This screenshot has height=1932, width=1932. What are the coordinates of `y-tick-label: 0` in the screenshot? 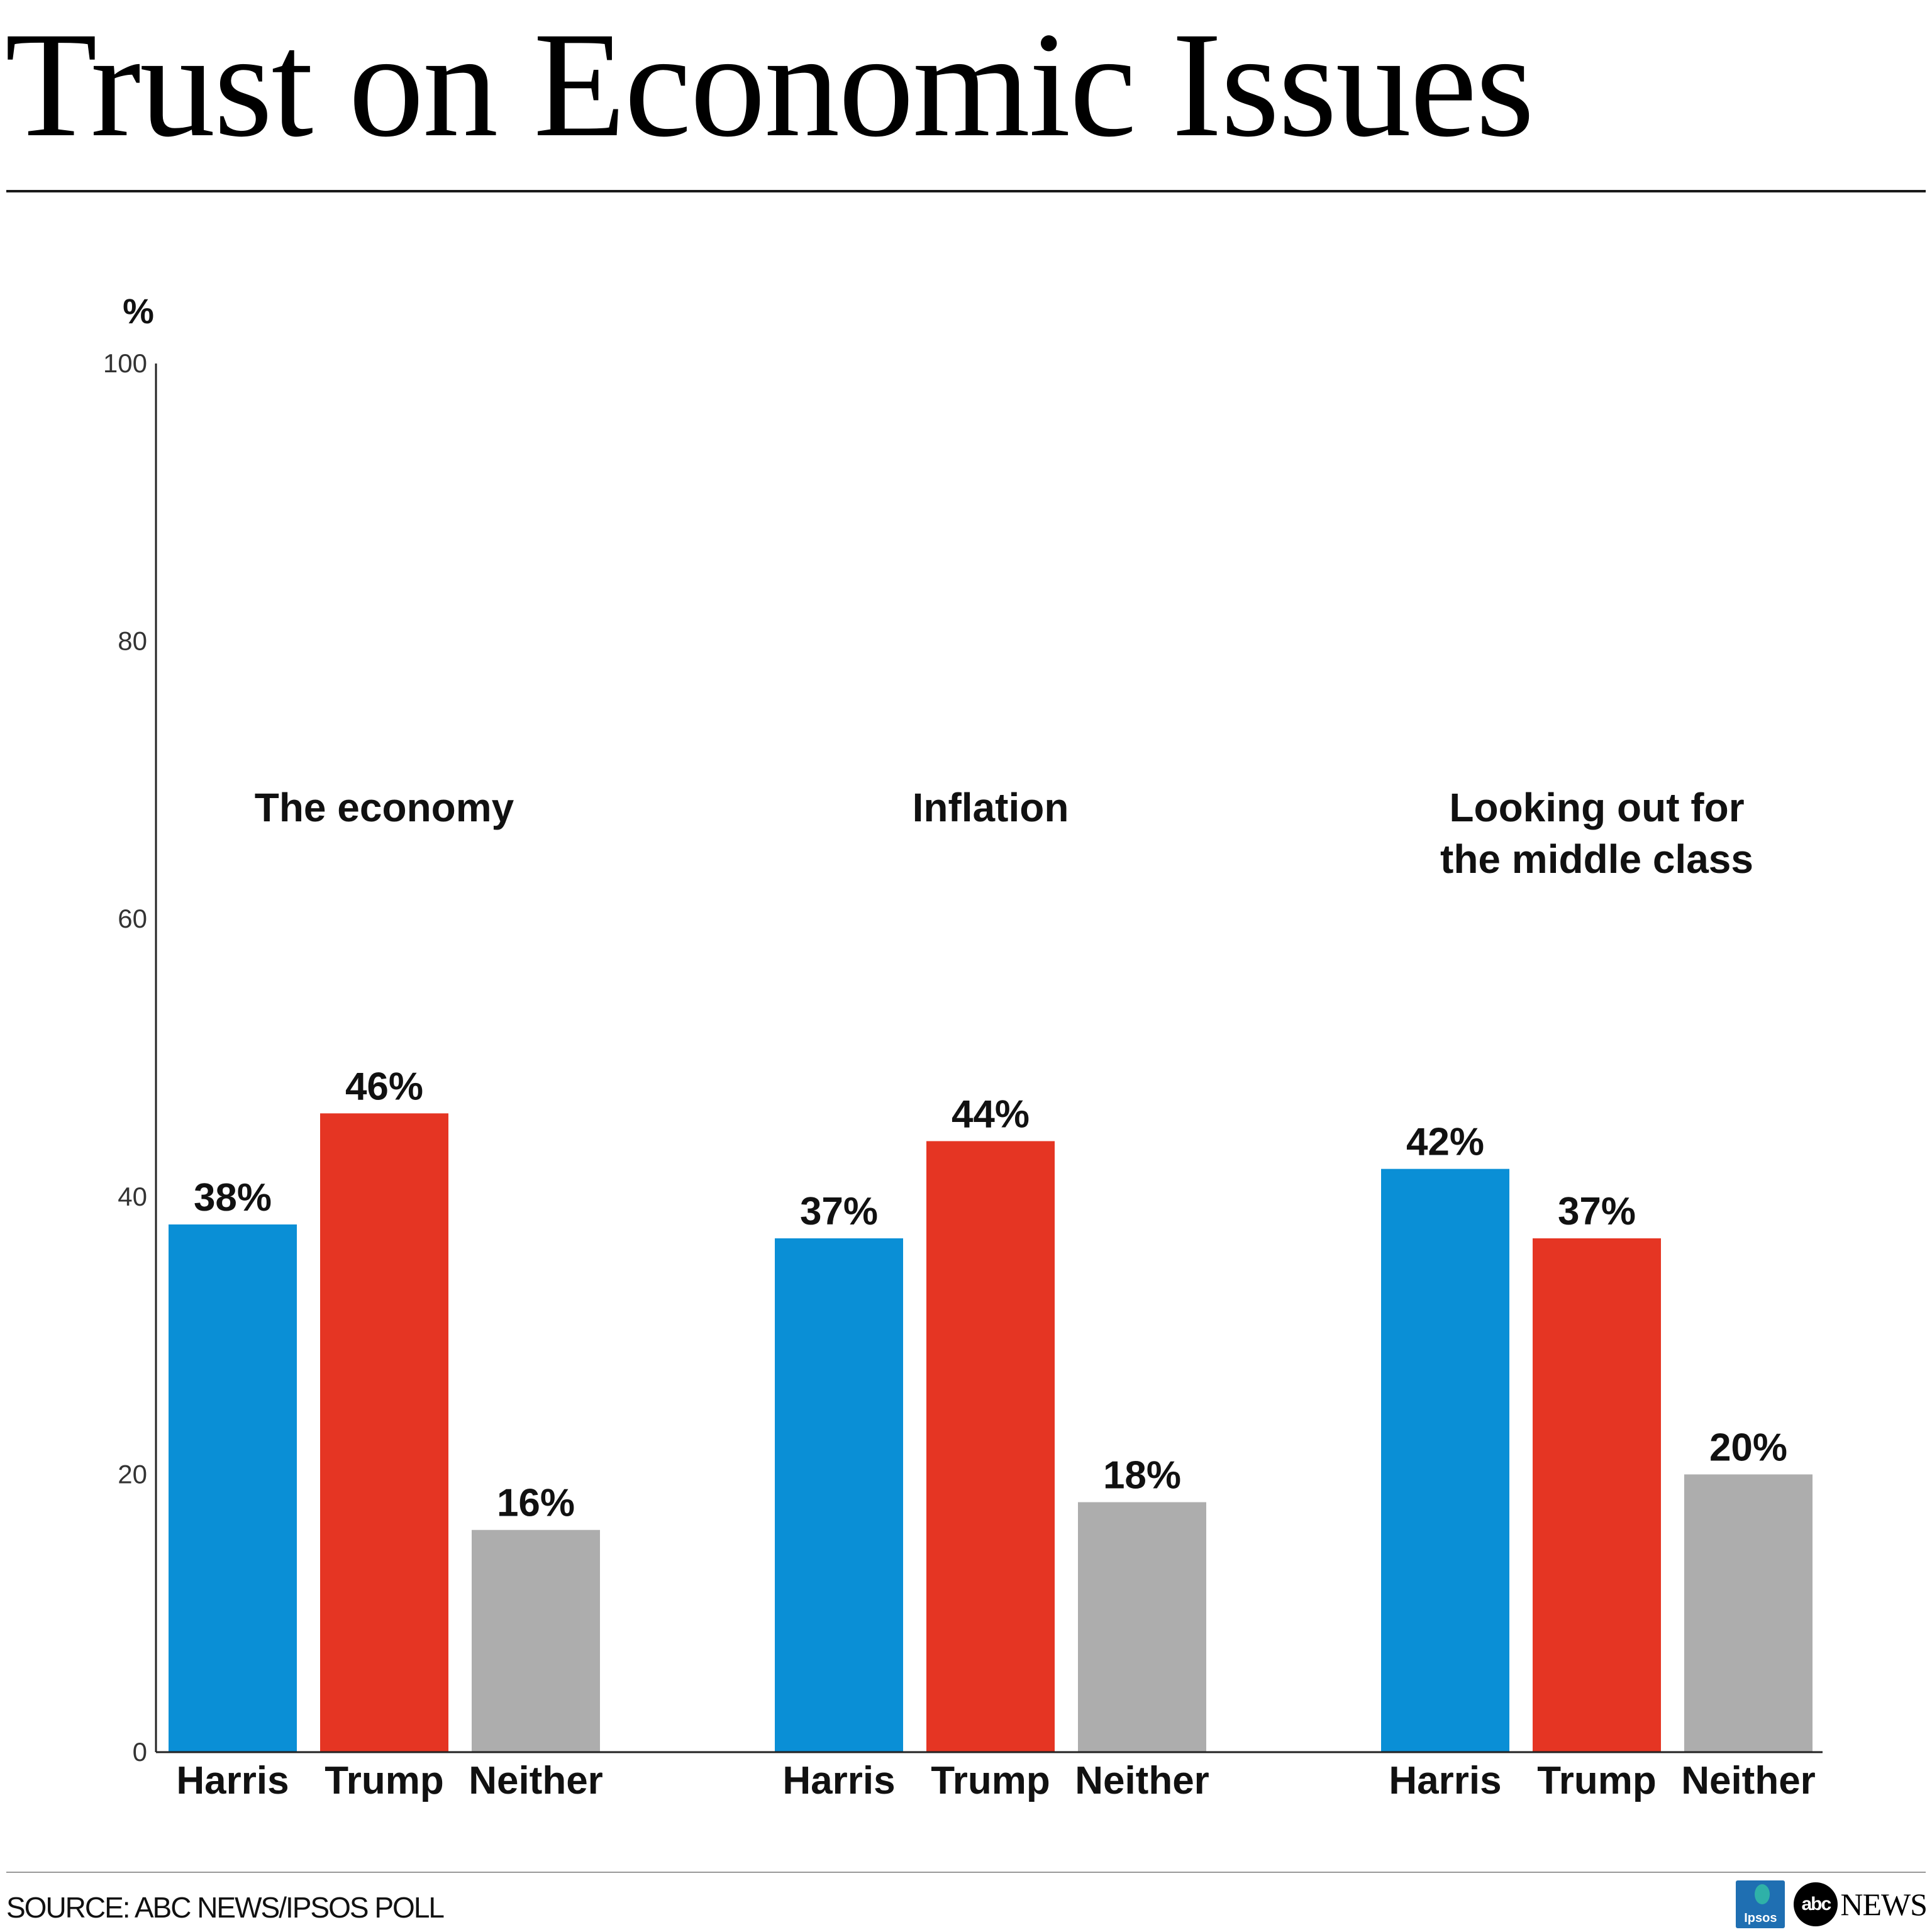 It's located at (140, 1752).